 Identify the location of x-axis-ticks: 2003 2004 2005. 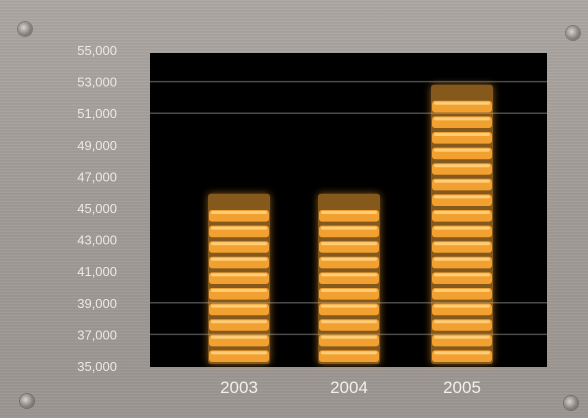
(350, 387).